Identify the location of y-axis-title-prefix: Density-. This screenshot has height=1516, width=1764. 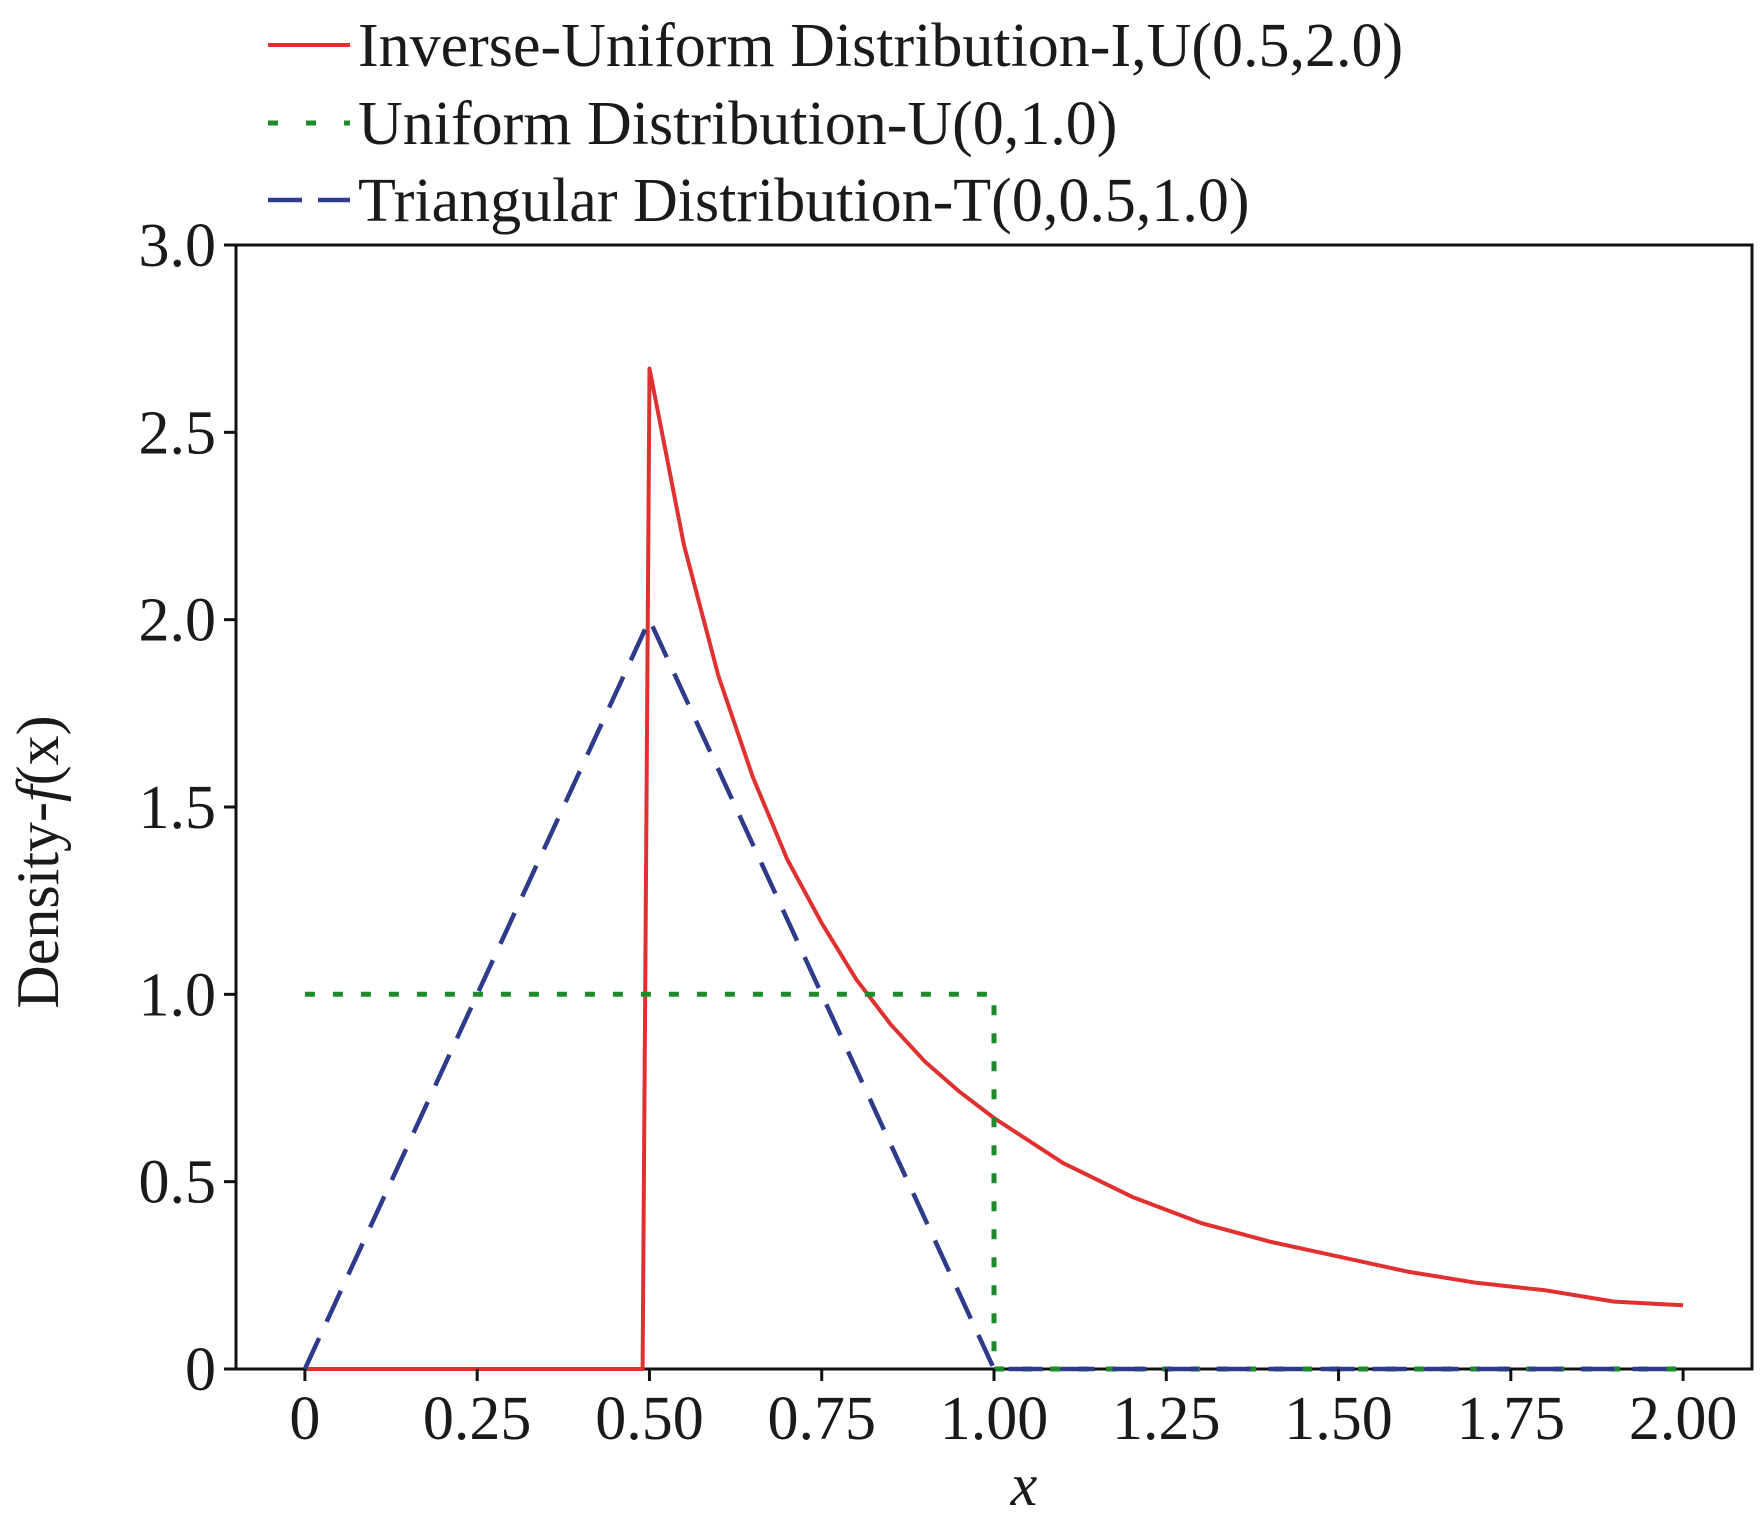
(38, 905).